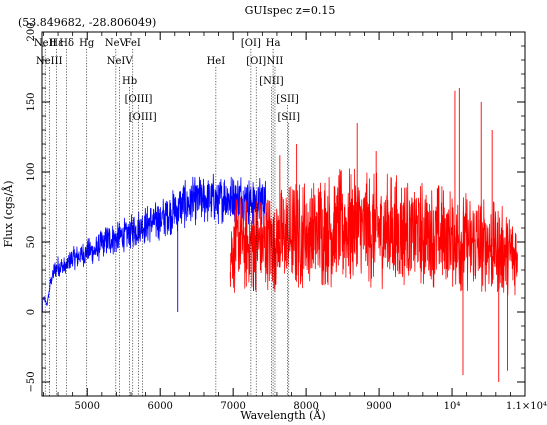  What do you see at coordinates (49, 61) in the screenshot?
I see `emission-line-label-1: NeIII` at bounding box center [49, 61].